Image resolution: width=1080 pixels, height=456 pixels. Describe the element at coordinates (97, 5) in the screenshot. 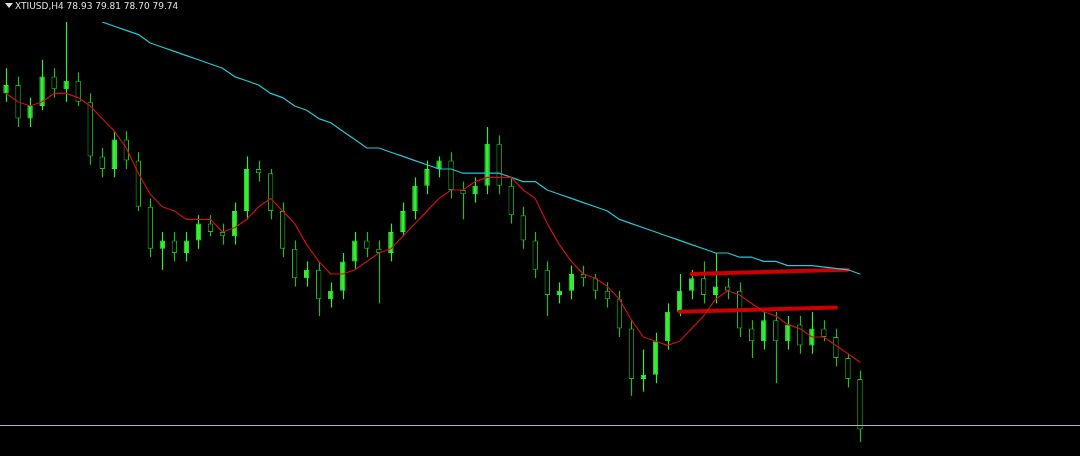

I see `chart-title: XTIUSD,H4 78.93 79.81 78.70 79.74` at that location.